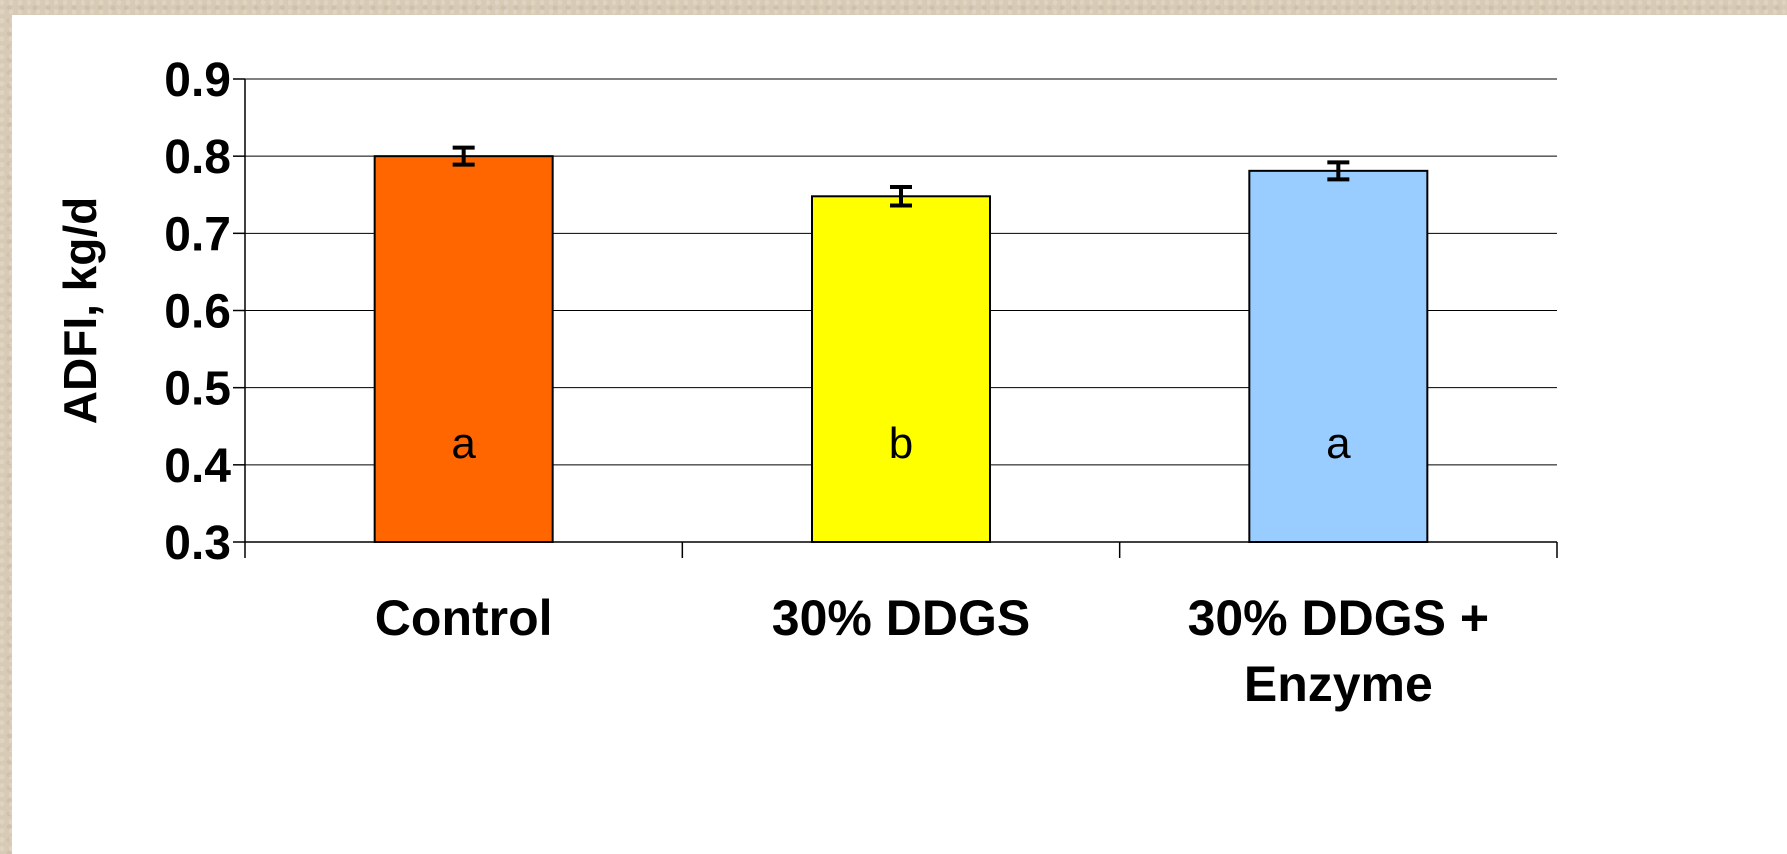 The height and width of the screenshot is (854, 1787). Describe the element at coordinates (464, 618) in the screenshot. I see `x-tick-label-0: Control` at that location.